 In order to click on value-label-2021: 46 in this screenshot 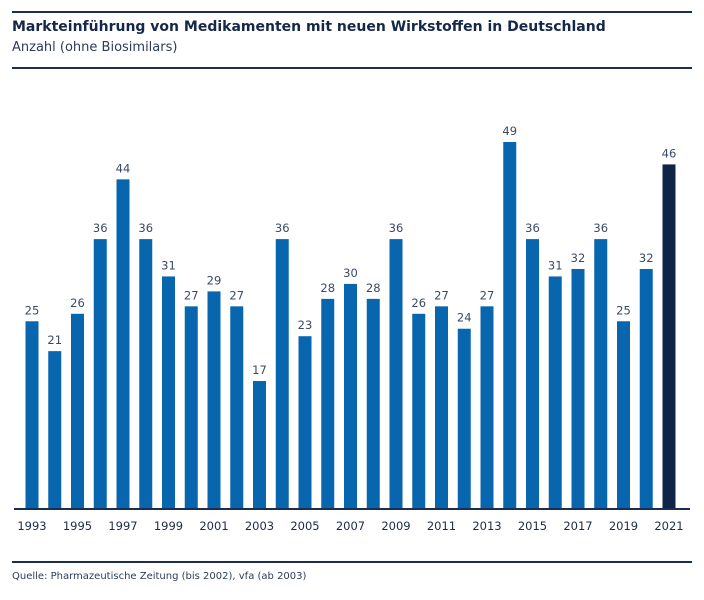, I will do `click(669, 153)`.